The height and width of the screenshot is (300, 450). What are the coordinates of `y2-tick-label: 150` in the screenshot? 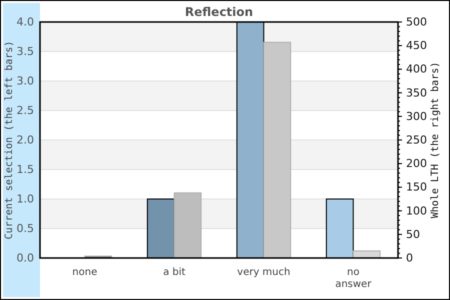 It's located at (416, 187).